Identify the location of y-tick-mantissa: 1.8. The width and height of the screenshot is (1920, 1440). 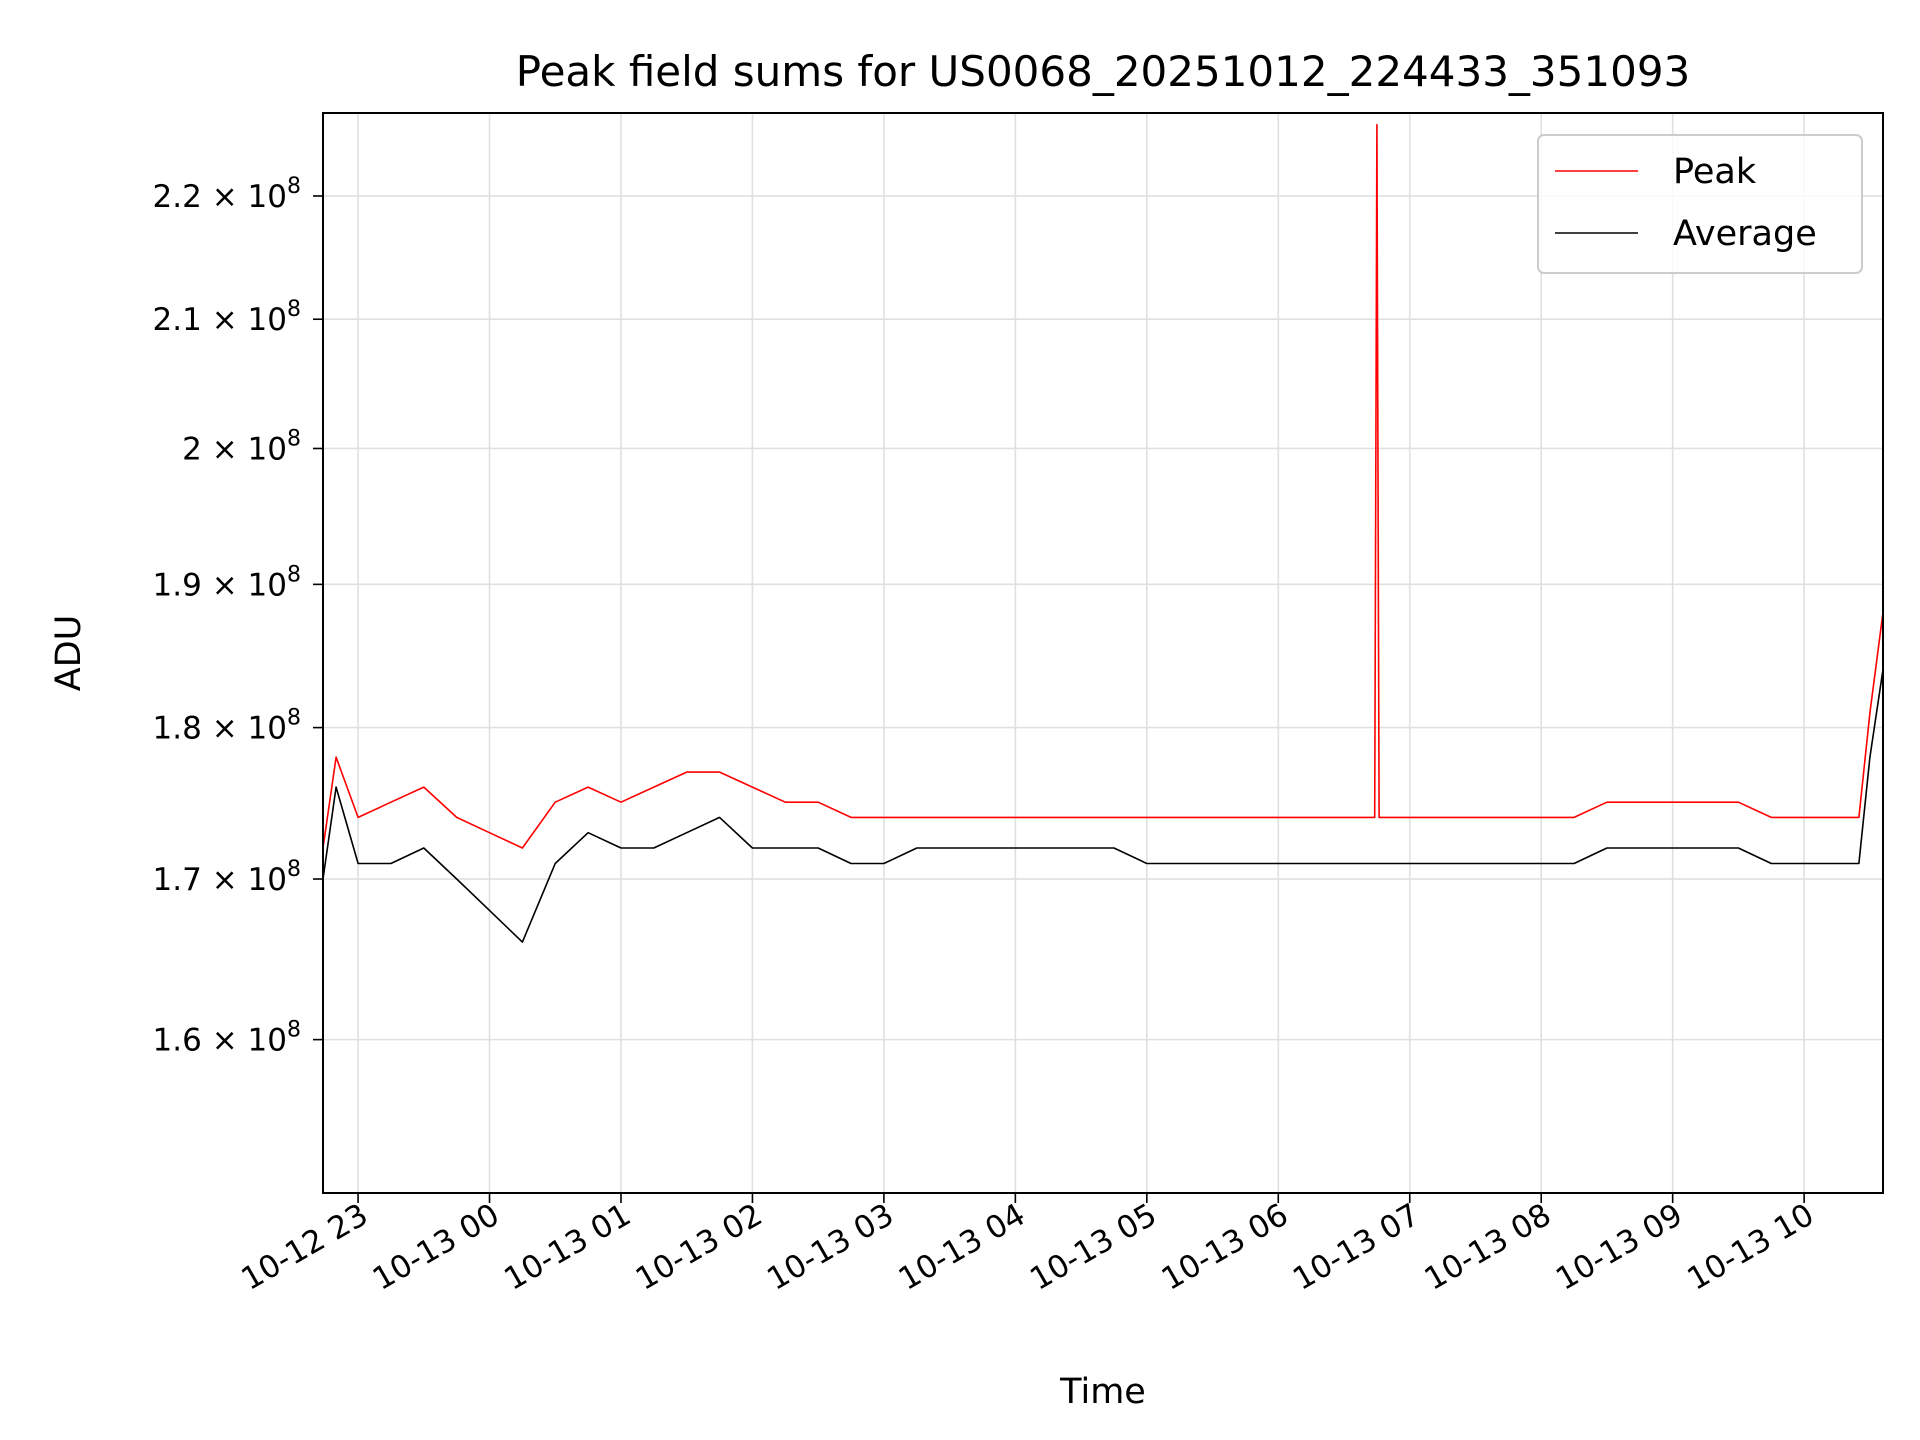
(177, 729).